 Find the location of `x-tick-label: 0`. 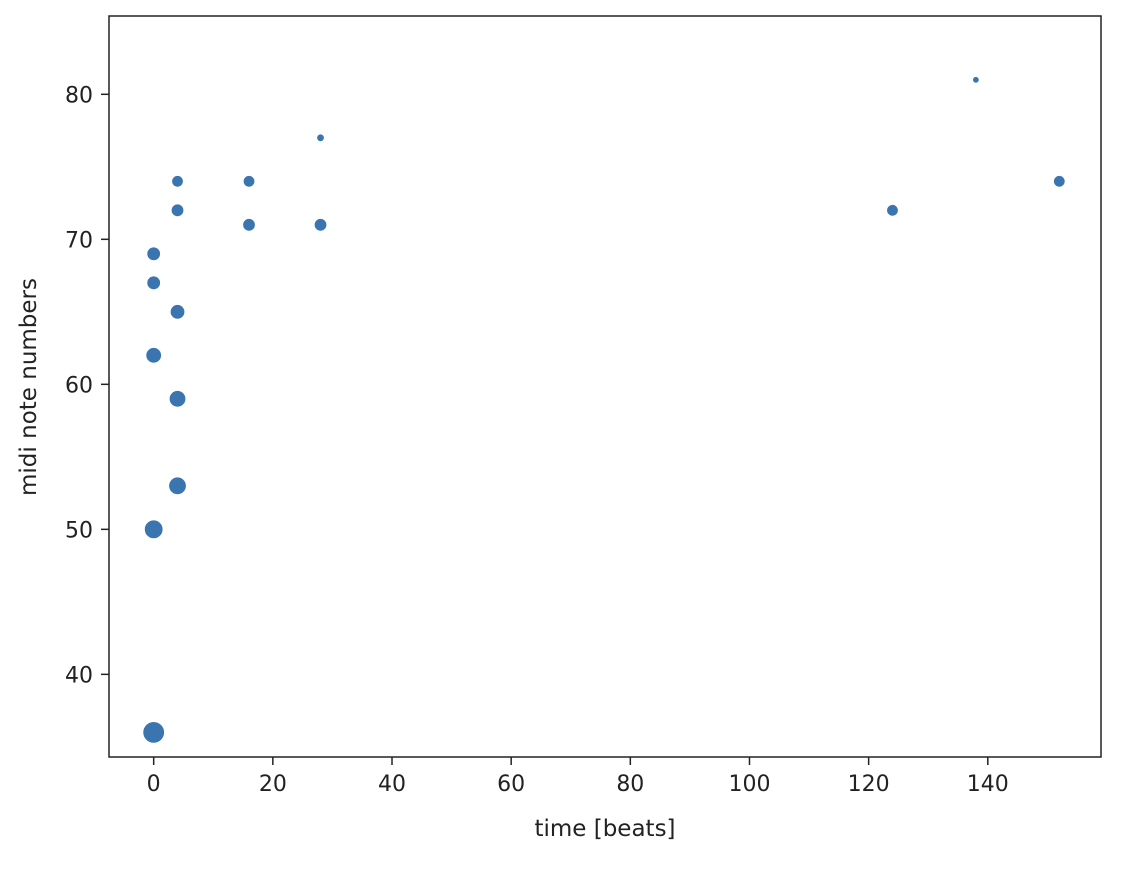

x-tick-label: 0 is located at coordinates (154, 784).